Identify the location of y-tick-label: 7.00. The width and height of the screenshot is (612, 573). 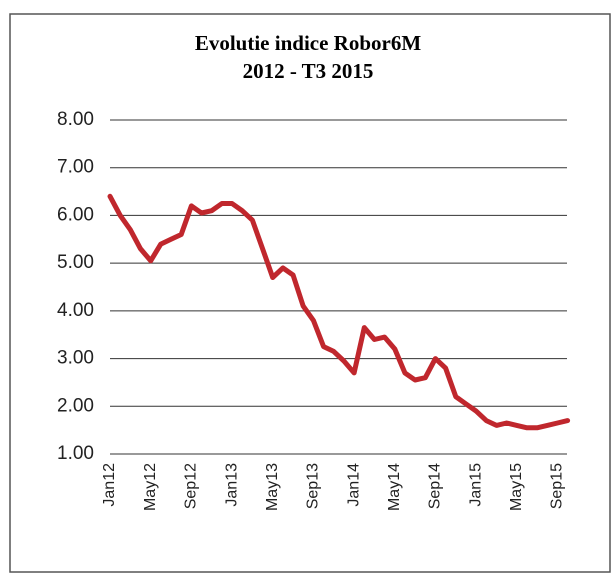
(75, 167).